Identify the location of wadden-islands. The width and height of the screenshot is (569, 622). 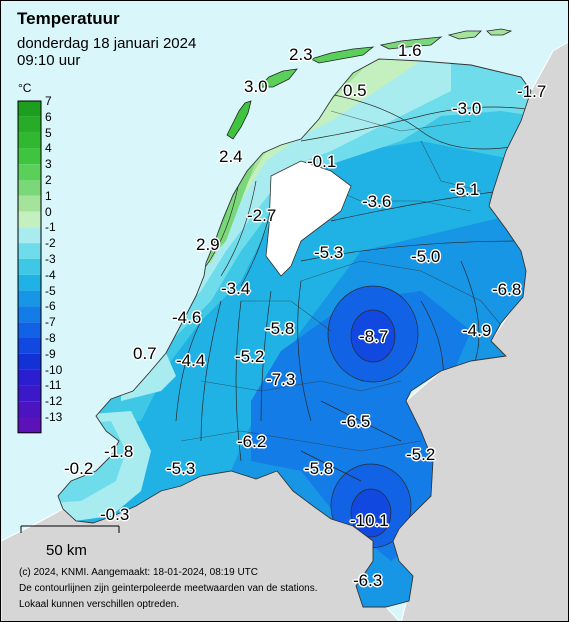
(369, 84).